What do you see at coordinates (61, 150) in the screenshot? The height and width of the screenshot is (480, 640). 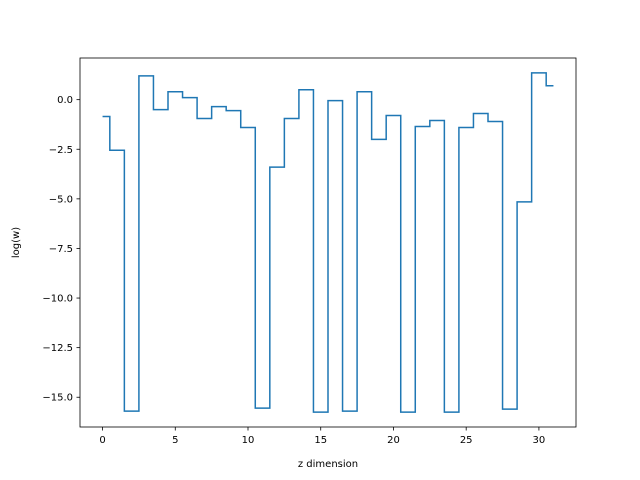 I see `y-tick-label: −2.5` at bounding box center [61, 150].